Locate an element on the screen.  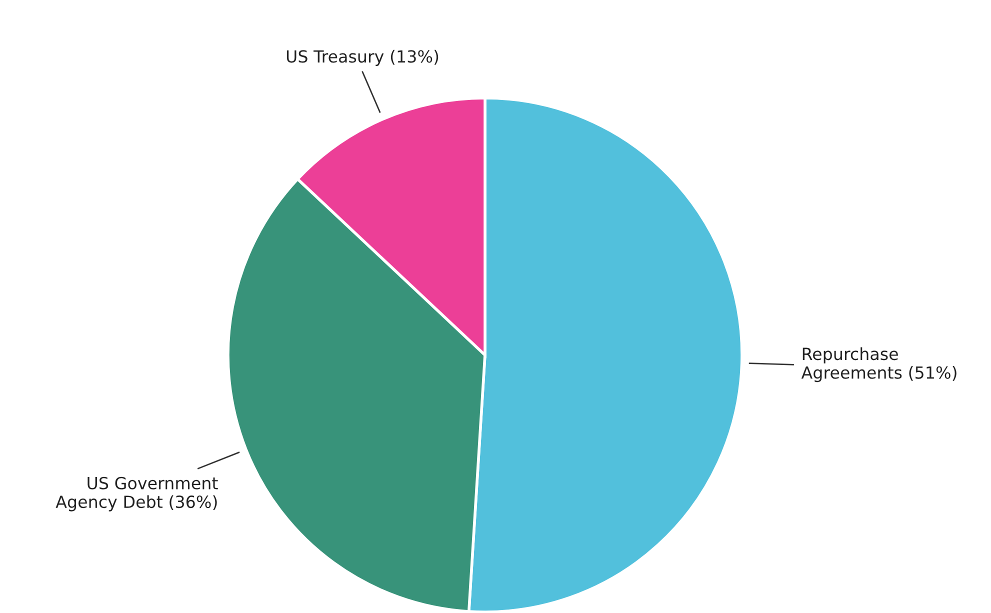
slice-label: US Treasury (13%) is located at coordinates (362, 58).